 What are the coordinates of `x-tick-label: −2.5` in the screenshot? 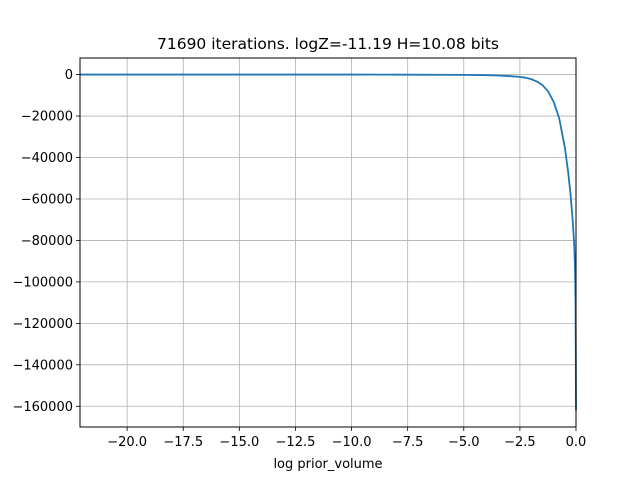 It's located at (520, 442).